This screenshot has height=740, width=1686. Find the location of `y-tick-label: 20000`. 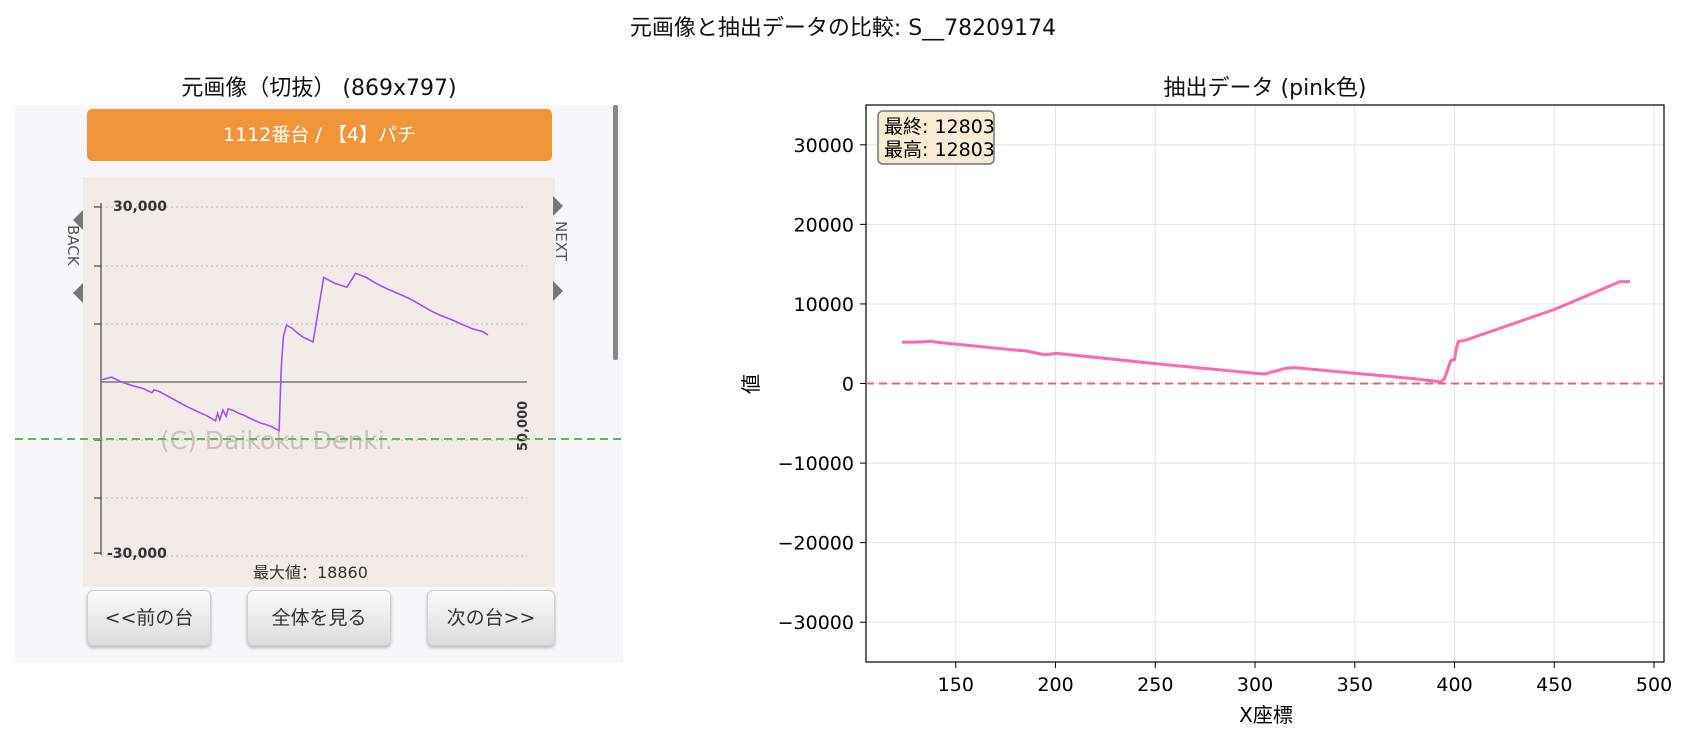

y-tick-label: 20000 is located at coordinates (824, 225).